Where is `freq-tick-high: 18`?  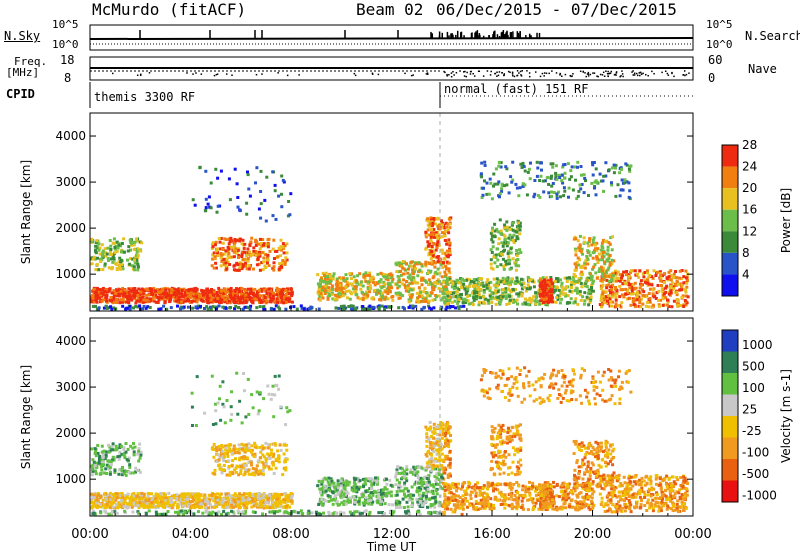 freq-tick-high: 18 is located at coordinates (67, 60).